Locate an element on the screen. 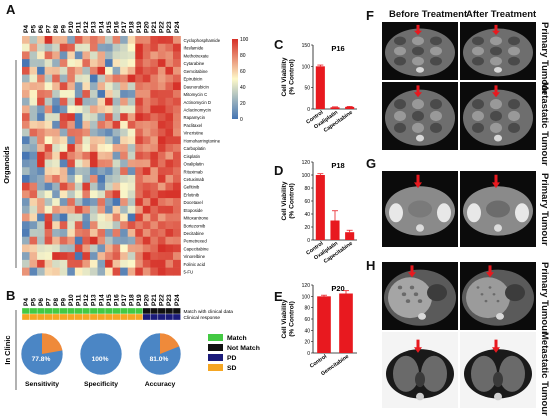 This screenshot has width=554, height=416. arrow-marker is located at coordinates (418, 91).